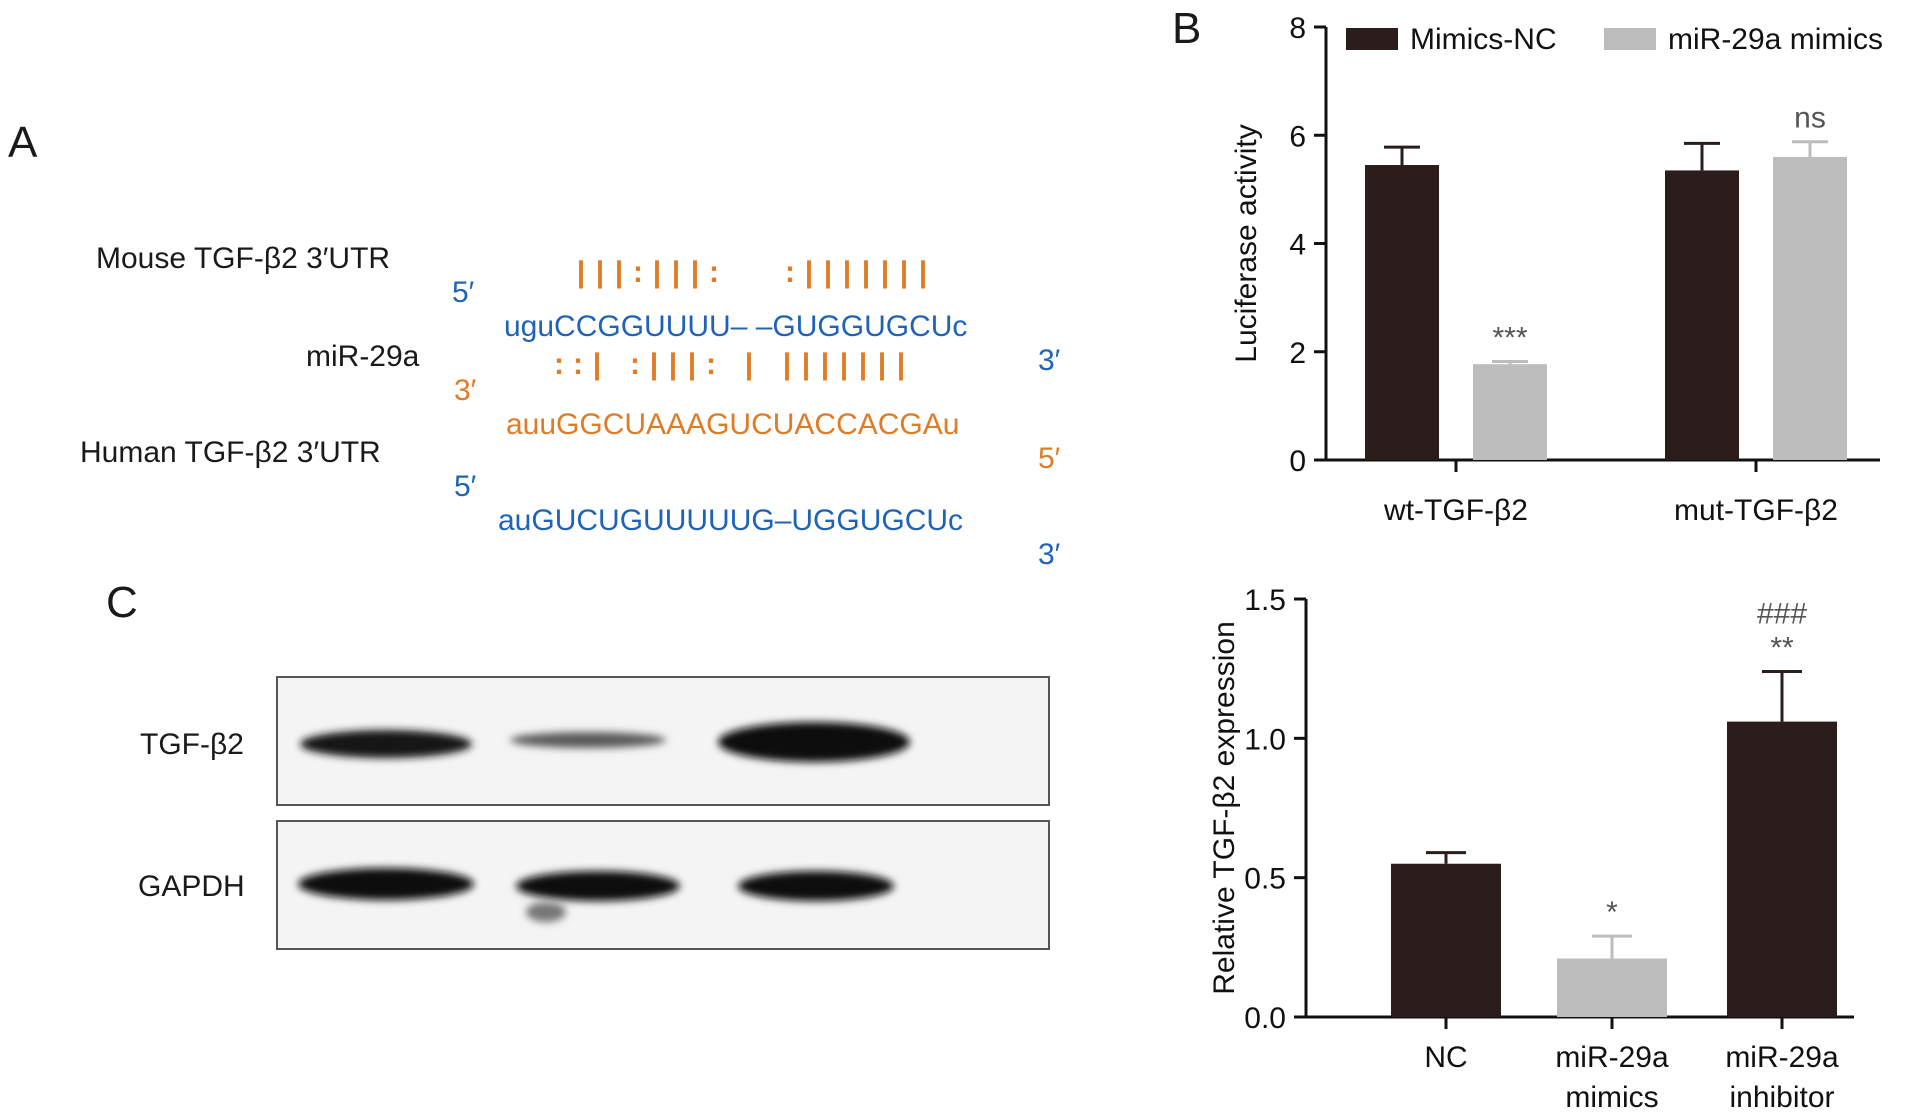 This screenshot has width=1913, height=1120. What do you see at coordinates (1756, 510) in the screenshot?
I see `x-tick-label: mut-TGF-β2` at bounding box center [1756, 510].